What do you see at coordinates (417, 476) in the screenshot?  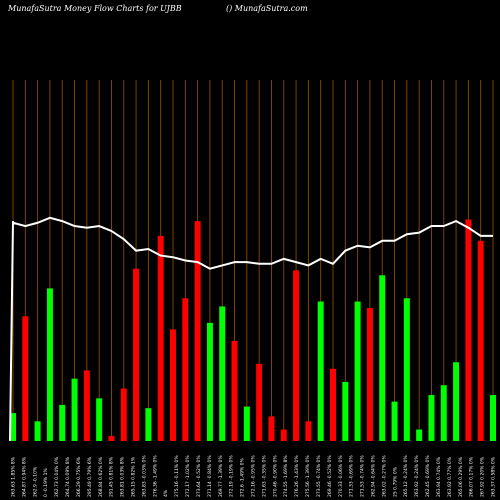 I see `x-label: 263.92 -0.24% 0%` at bounding box center [417, 476].